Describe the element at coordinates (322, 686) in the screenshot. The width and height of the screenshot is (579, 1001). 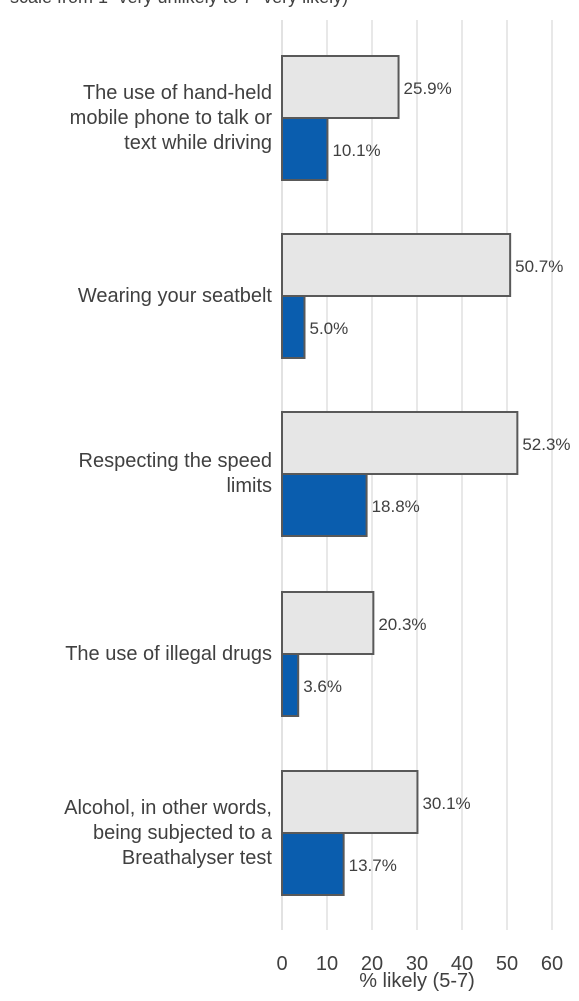
I see `data-label: 3.6%` at that location.